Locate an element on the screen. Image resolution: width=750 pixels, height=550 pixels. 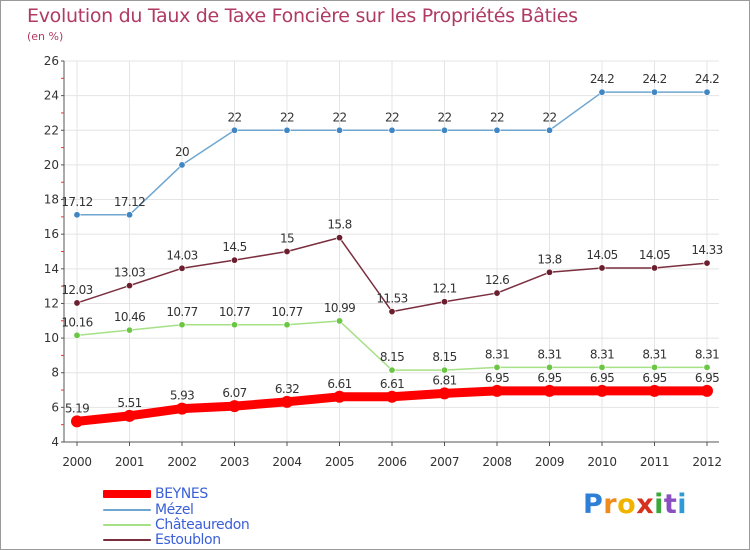
data-label-estoublon-2005: 15.8 is located at coordinates (339, 225).